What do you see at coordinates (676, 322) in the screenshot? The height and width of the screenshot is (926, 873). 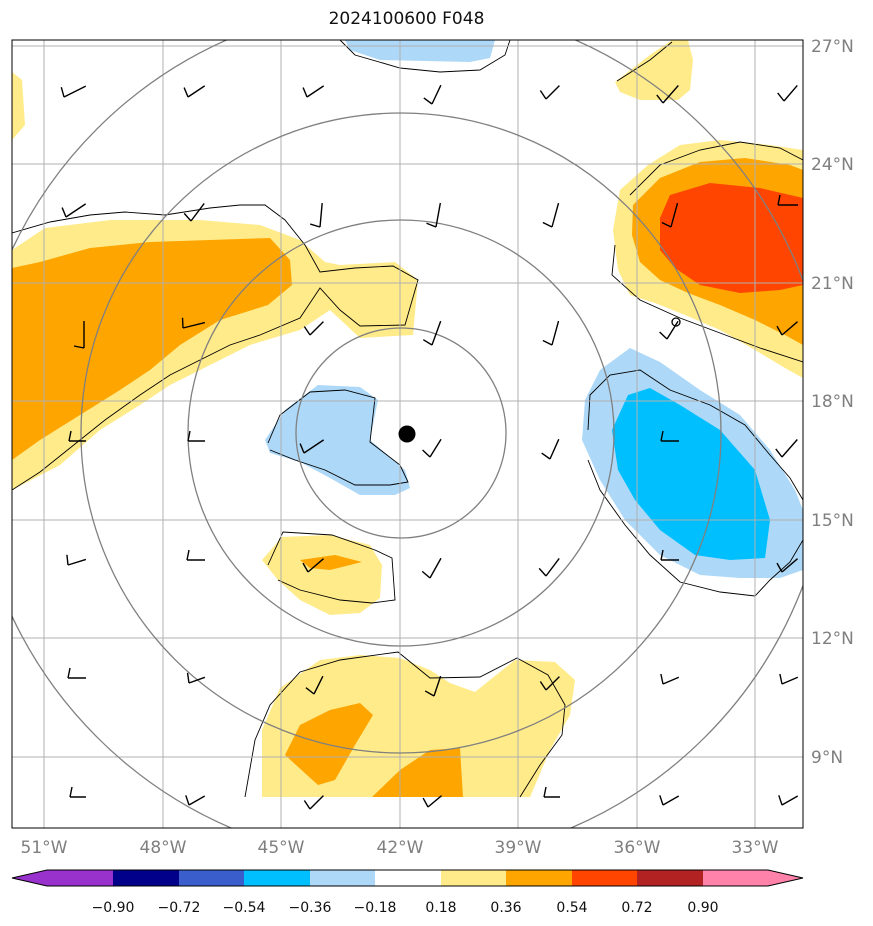 I see `secondary-center-marker` at bounding box center [676, 322].